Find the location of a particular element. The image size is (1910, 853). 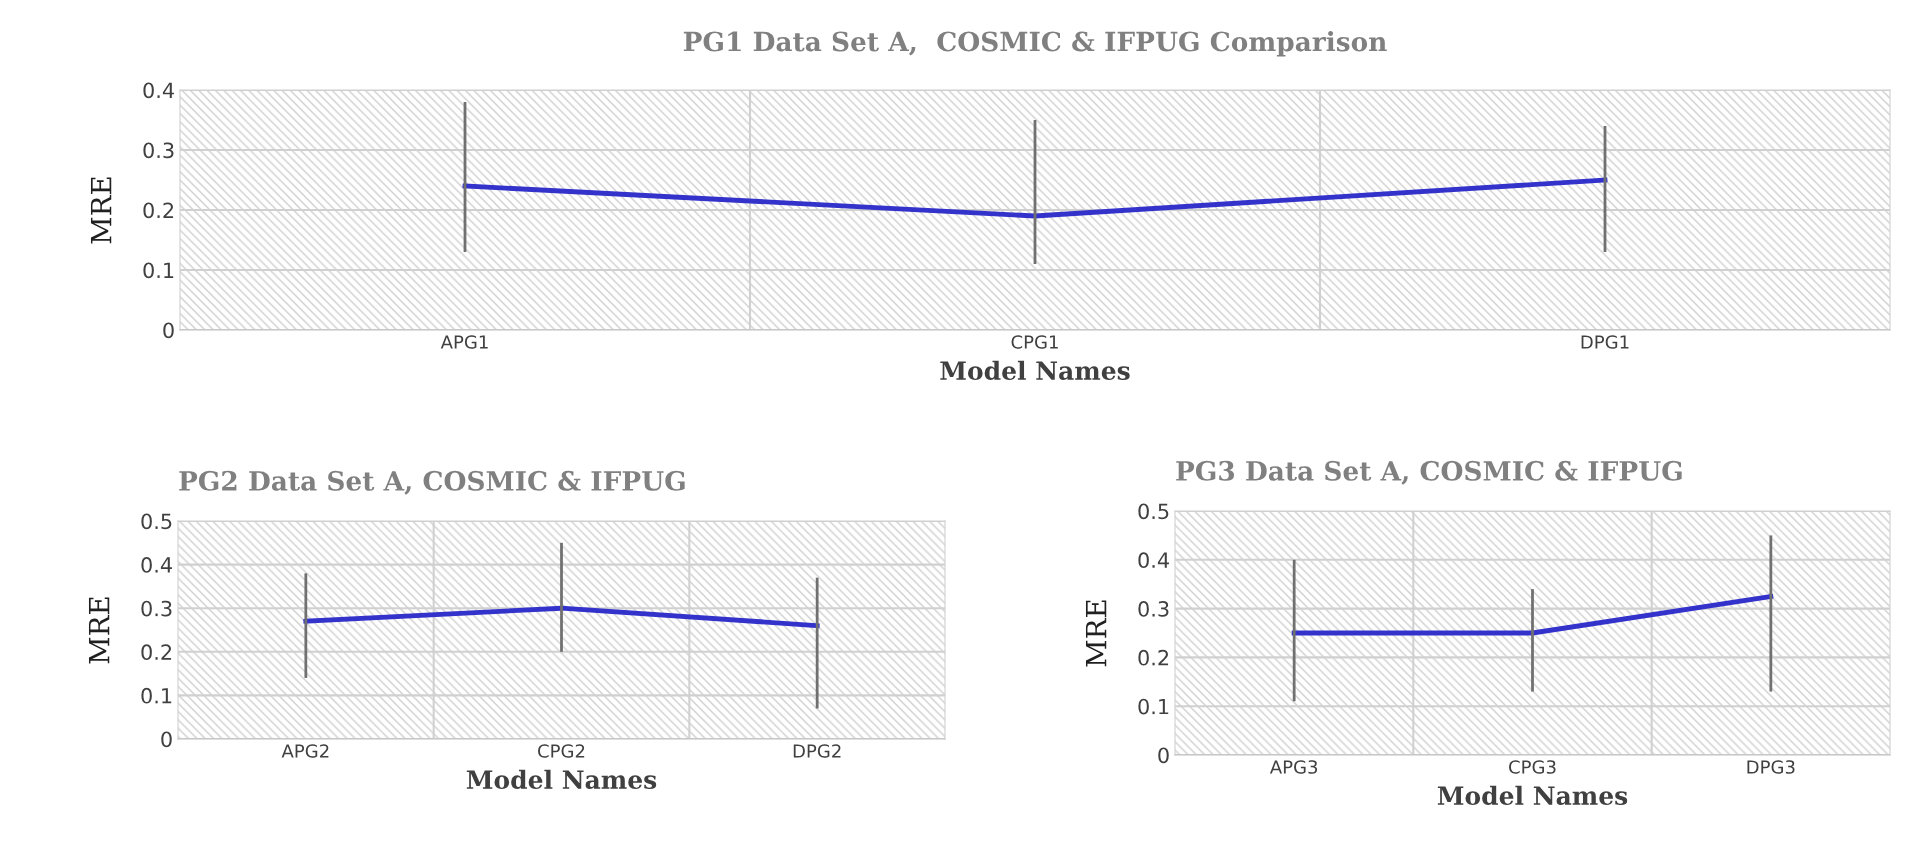

chart-title: PG3 Data Set A, COSMIC & IFPUG is located at coordinates (1429, 472).